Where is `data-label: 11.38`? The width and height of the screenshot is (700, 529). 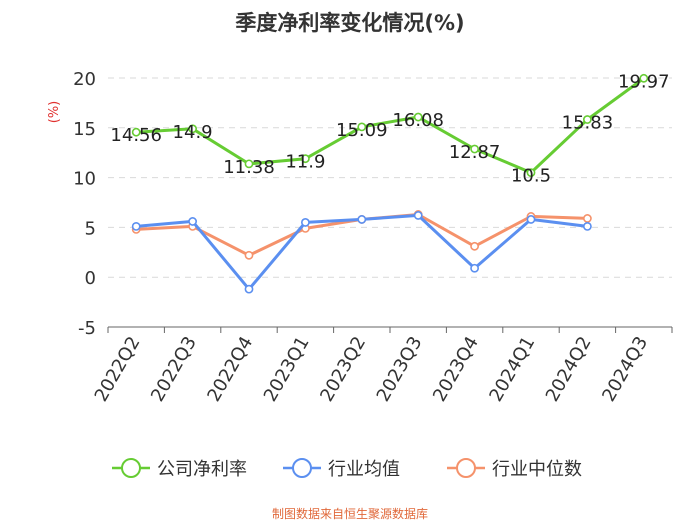
data-label: 11.38 is located at coordinates (249, 167).